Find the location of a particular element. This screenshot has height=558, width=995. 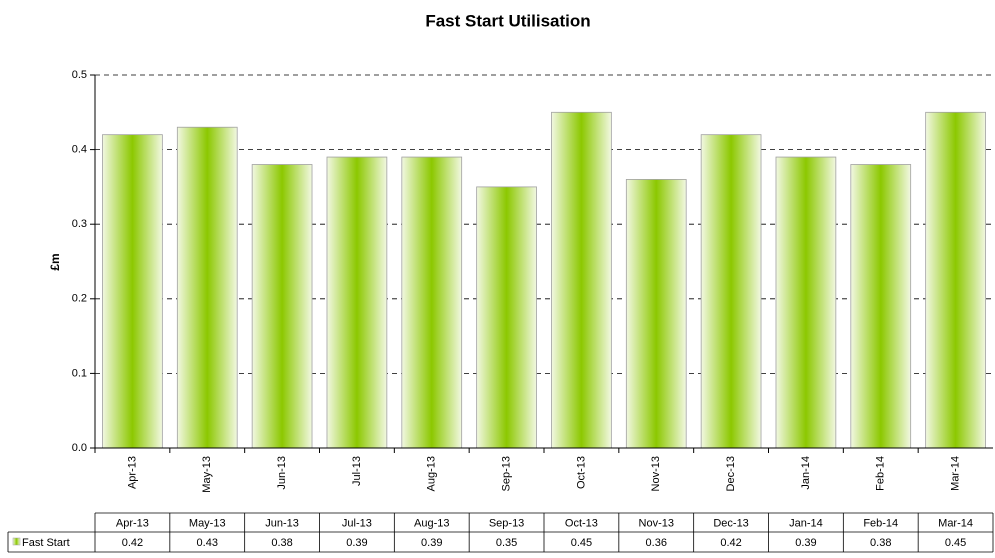

x-tick-label: Jul-13 is located at coordinates (357, 471).